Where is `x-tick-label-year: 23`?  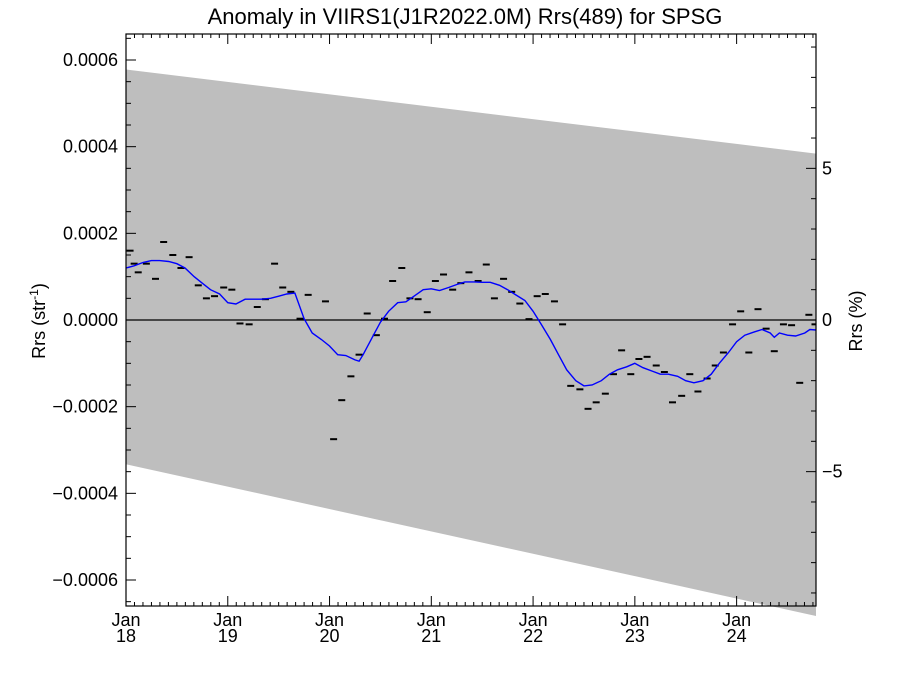
x-tick-label-year: 23 is located at coordinates (635, 636).